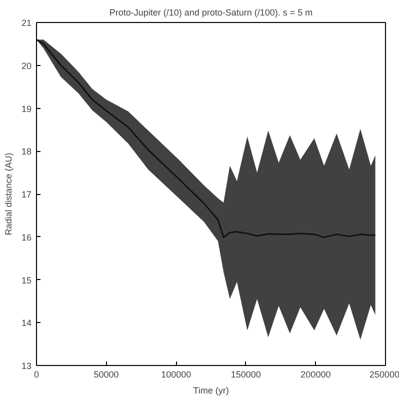 Image resolution: width=399 pixels, height=398 pixels. I want to click on y-tick-label: 21, so click(26, 23).